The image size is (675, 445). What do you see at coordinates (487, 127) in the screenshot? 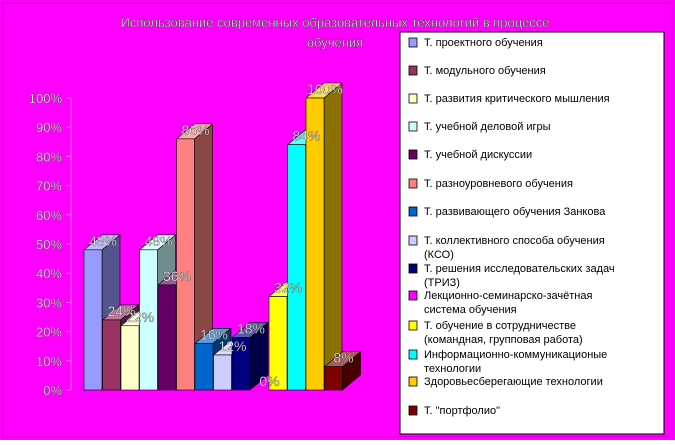
I see `legend-label: Т. учебной деловой игры` at bounding box center [487, 127].